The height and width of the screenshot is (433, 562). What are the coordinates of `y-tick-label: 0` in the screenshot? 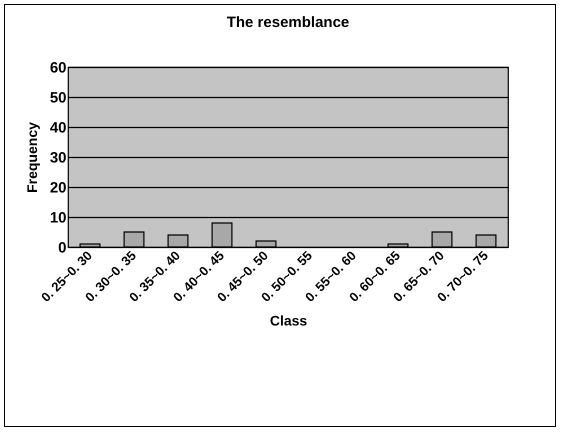 It's located at (62, 248).